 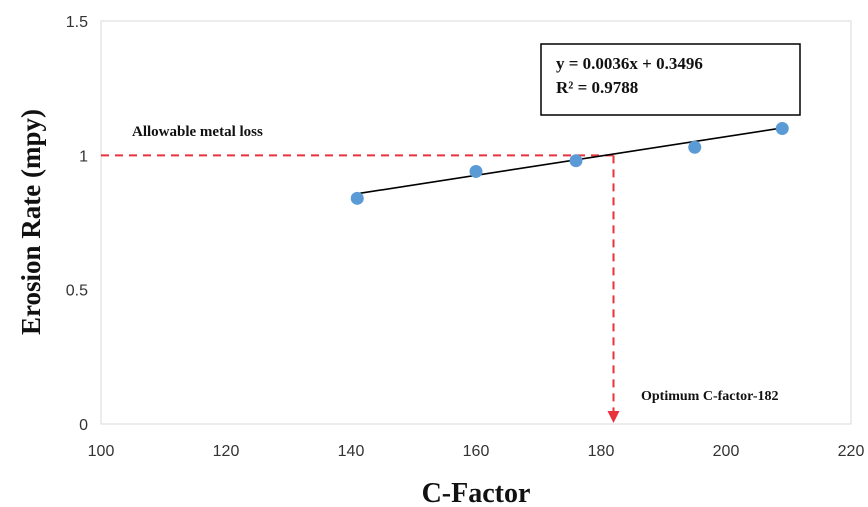 I want to click on y-tick-label: 0, so click(x=83, y=425).